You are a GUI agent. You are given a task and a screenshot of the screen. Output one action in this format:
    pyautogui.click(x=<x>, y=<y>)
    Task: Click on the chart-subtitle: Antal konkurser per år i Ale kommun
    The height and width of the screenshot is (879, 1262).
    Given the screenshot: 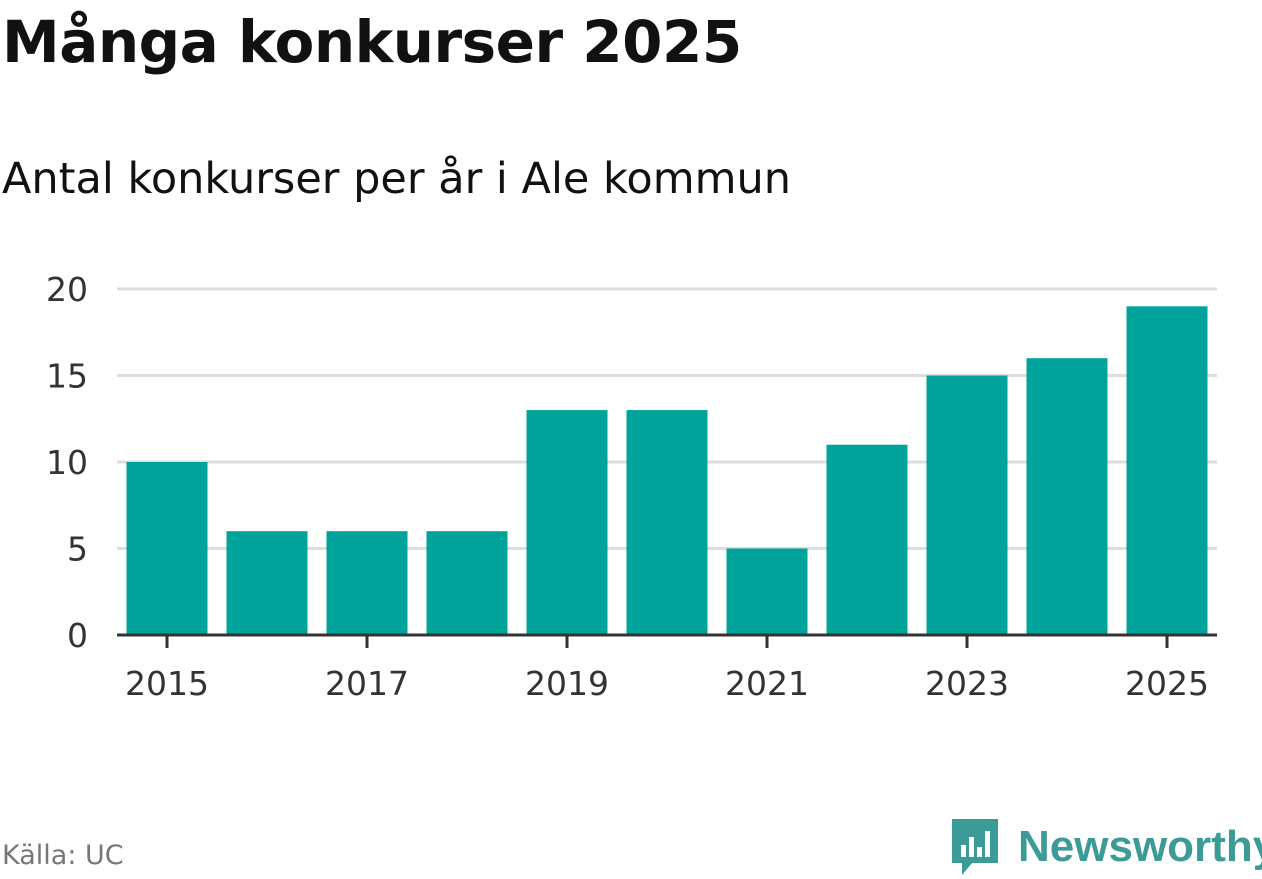 What is the action you would take?
    pyautogui.click(x=396, y=179)
    